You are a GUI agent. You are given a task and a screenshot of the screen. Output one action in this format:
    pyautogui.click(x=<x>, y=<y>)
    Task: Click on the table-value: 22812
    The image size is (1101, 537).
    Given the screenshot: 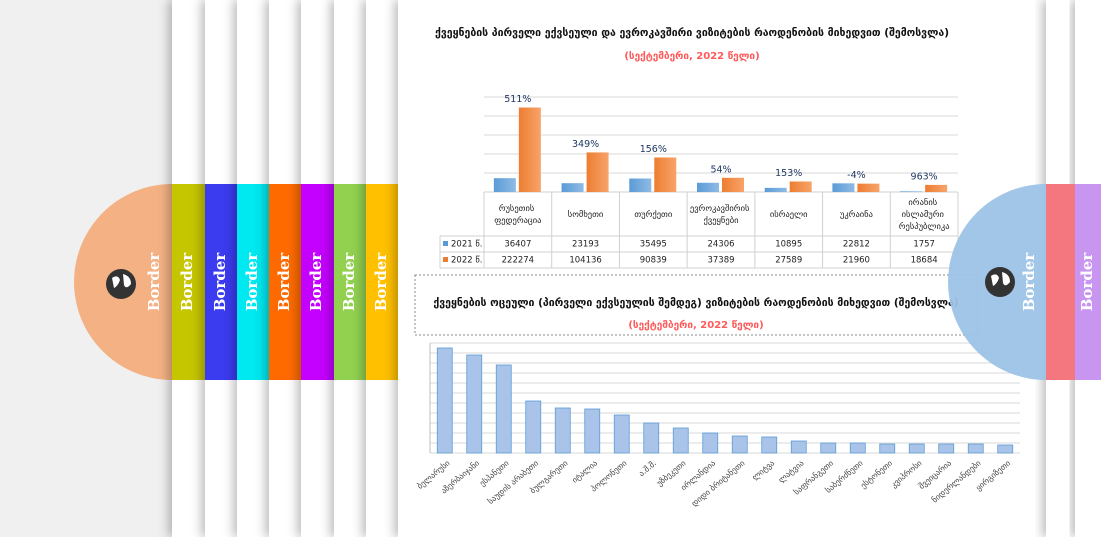 What is the action you would take?
    pyautogui.click(x=856, y=245)
    